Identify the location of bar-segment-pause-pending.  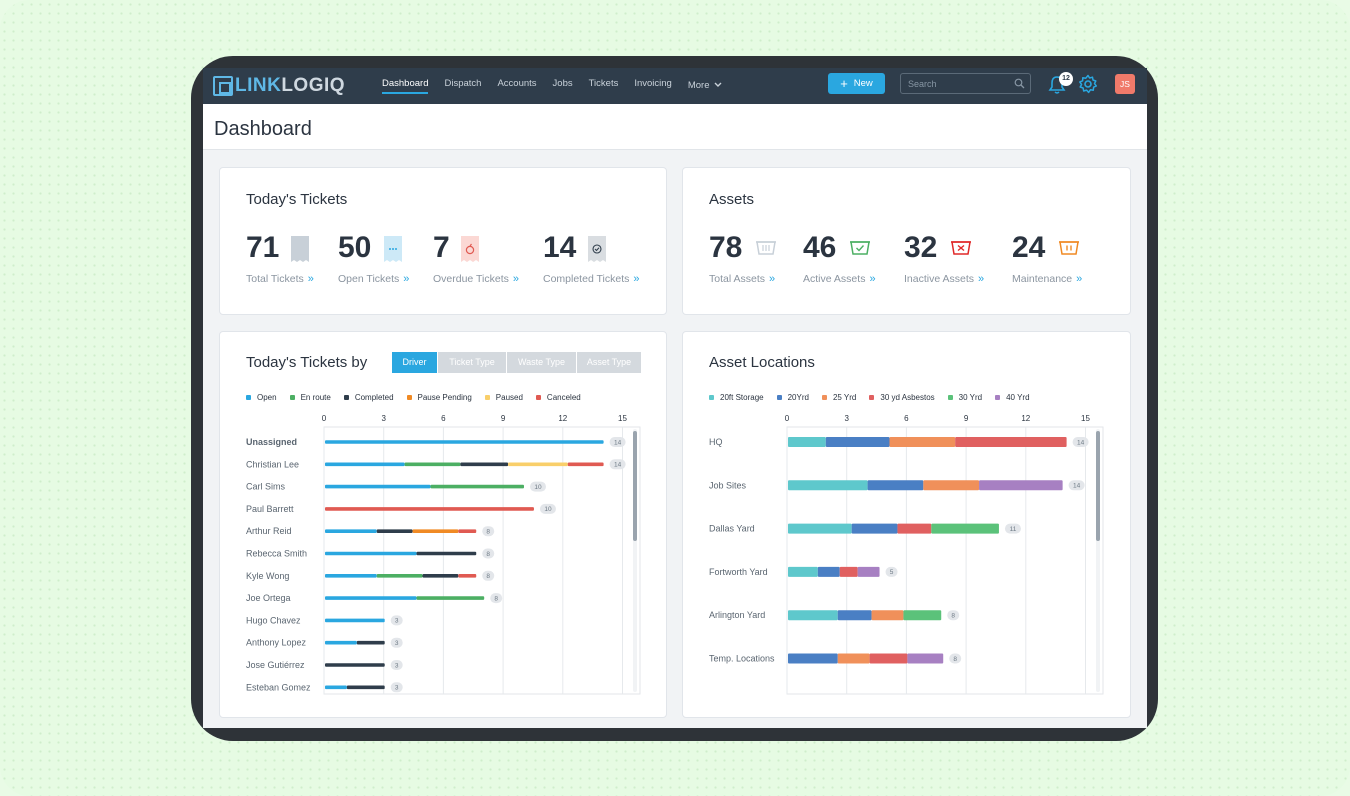
(435, 531).